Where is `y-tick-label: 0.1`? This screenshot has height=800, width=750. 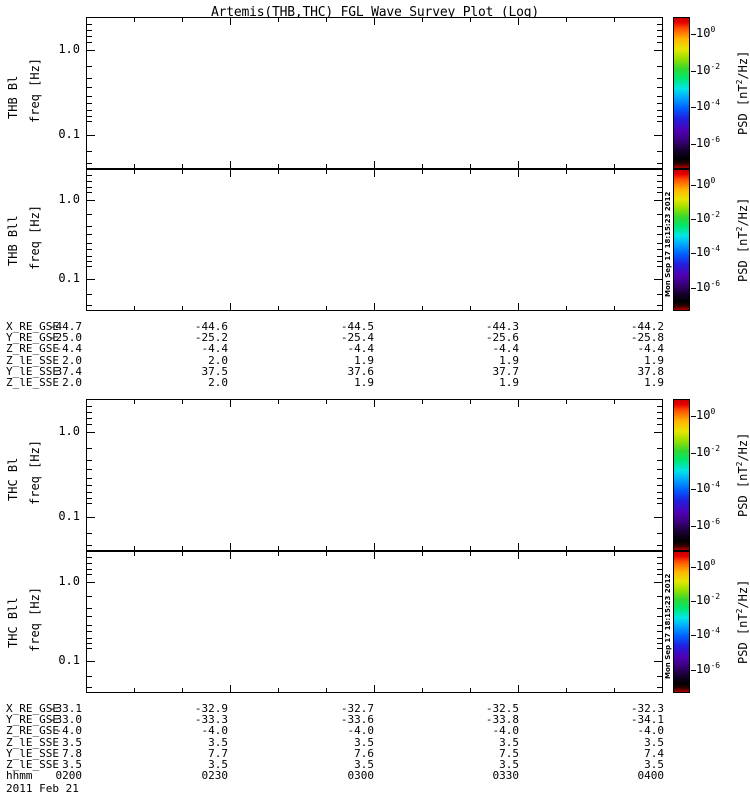
y-tick-label: 0.1 is located at coordinates (69, 515).